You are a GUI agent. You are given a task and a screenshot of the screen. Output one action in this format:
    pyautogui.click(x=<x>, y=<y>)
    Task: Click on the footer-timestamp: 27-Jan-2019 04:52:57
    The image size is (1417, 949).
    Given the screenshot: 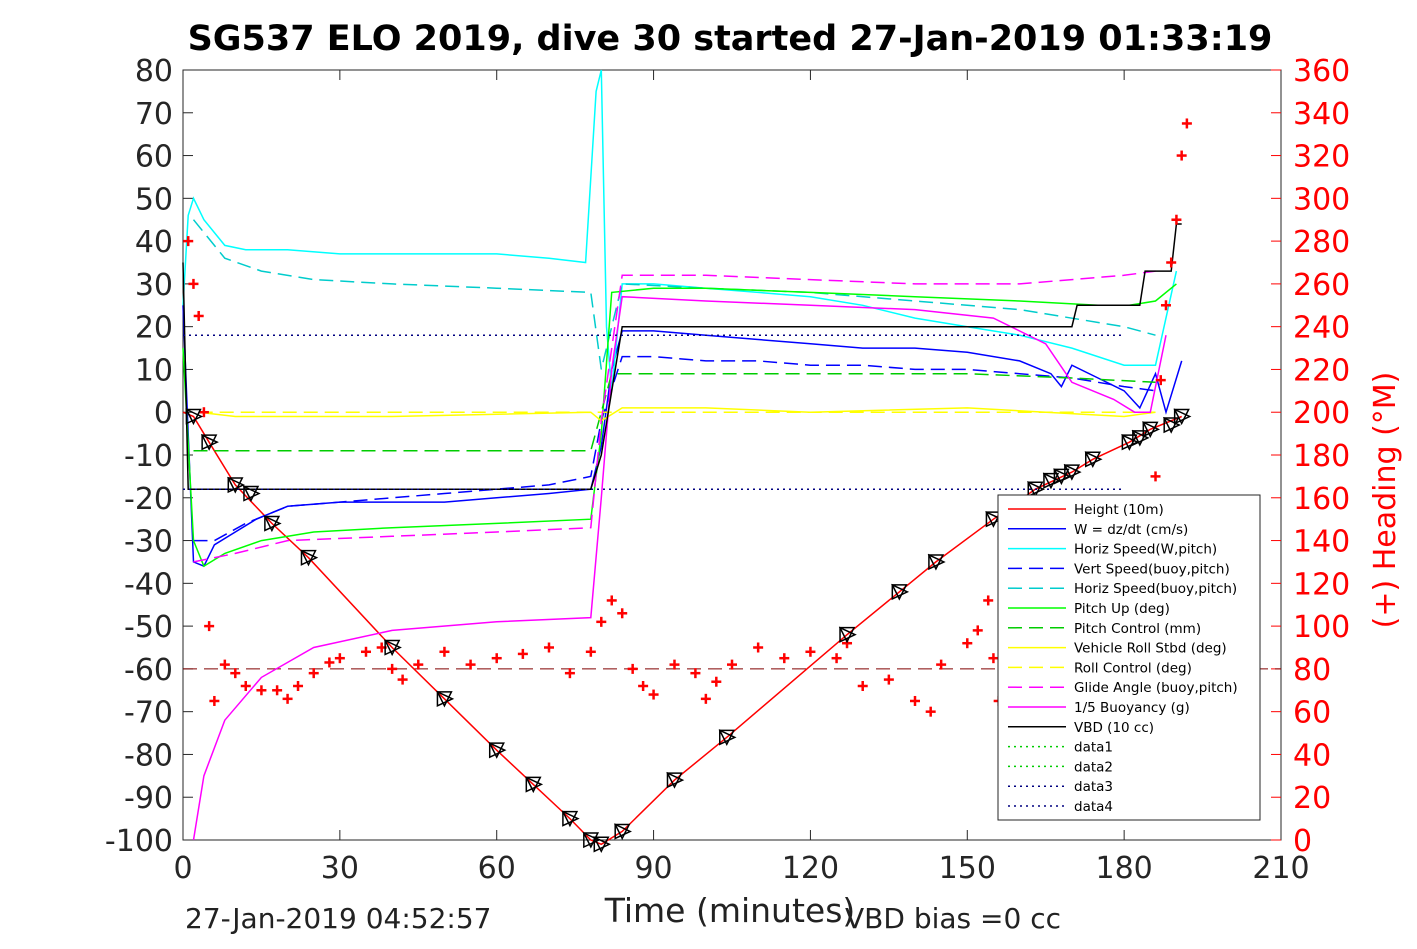 What is the action you would take?
    pyautogui.click(x=338, y=918)
    